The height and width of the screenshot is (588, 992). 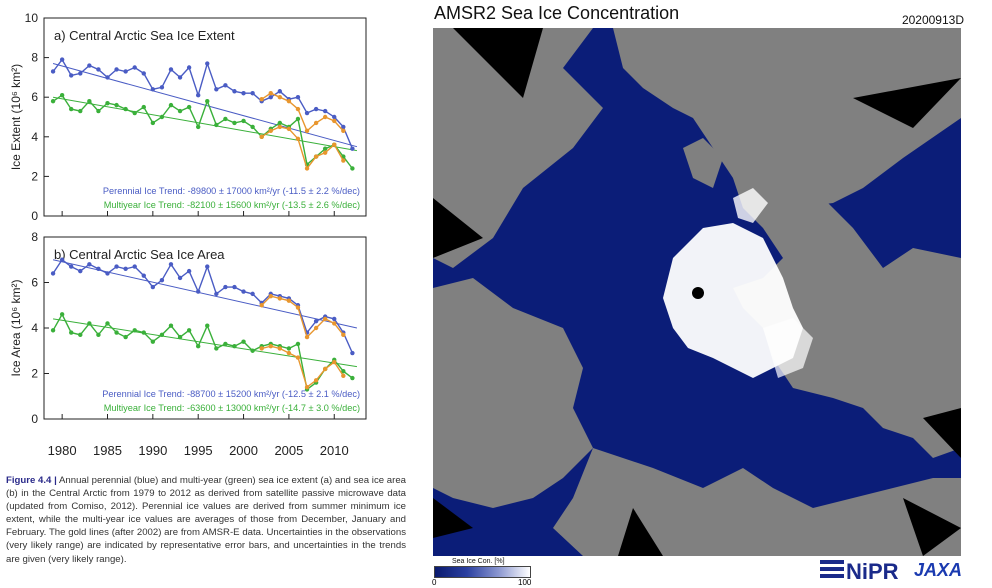 I want to click on x-tick-label: 1995, so click(x=198, y=450).